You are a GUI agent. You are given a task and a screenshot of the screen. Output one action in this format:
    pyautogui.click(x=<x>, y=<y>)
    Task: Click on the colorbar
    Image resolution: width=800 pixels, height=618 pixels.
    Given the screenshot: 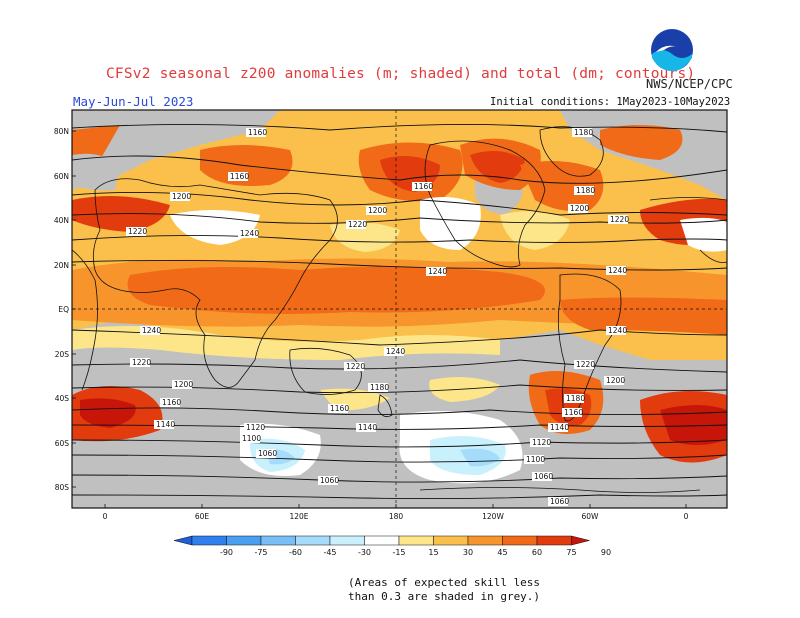 What is the action you would take?
    pyautogui.click(x=381, y=540)
    